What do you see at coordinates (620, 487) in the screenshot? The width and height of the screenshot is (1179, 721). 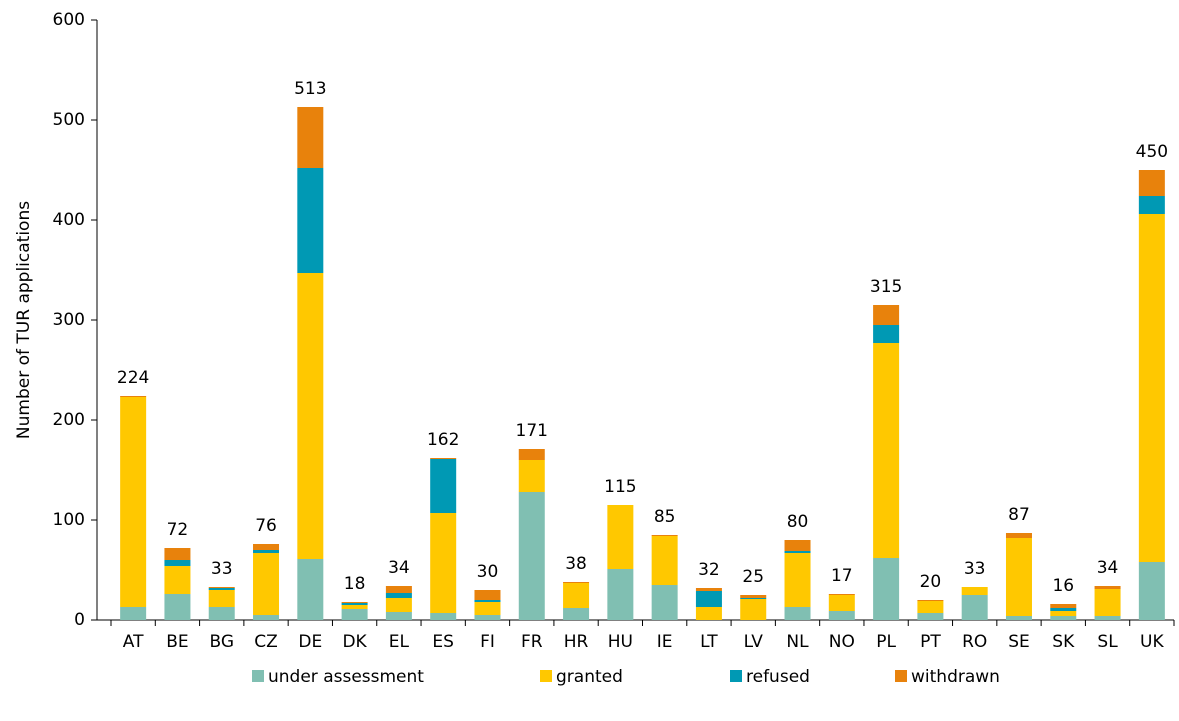 I see `total-label: 115` at bounding box center [620, 487].